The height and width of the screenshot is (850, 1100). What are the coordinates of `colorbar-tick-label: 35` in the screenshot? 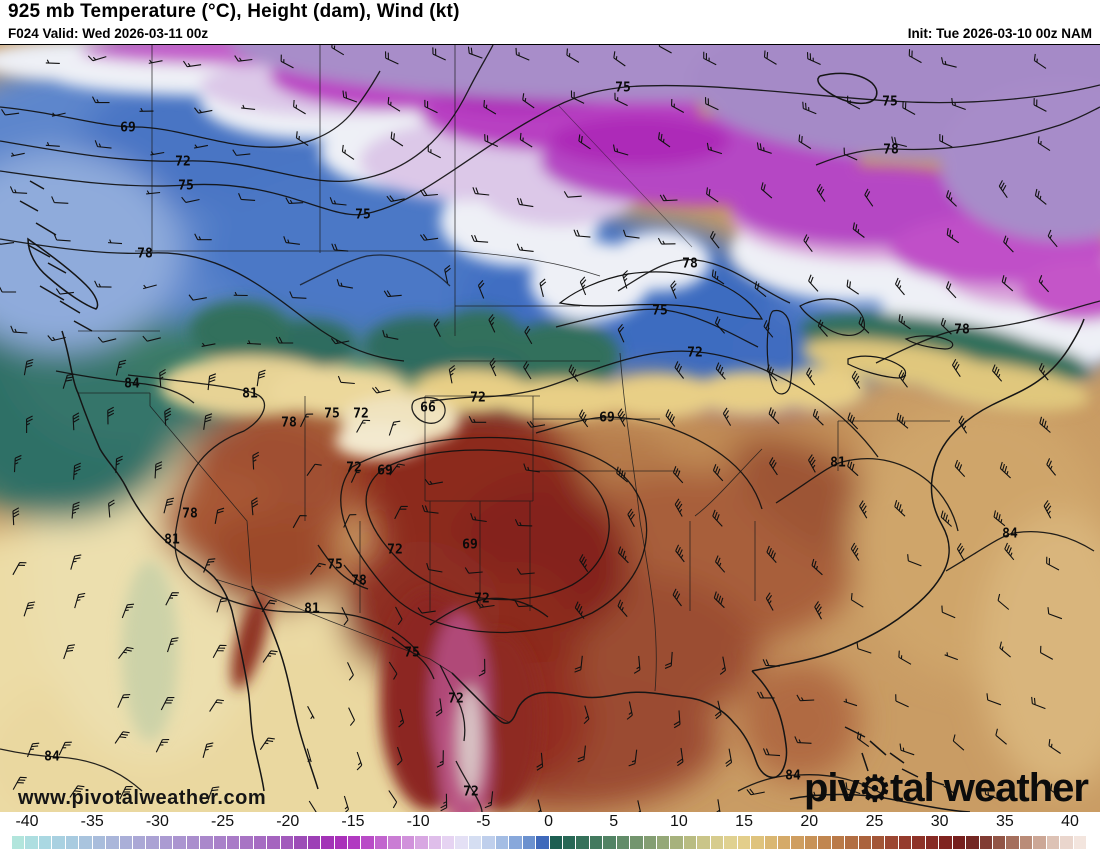 It's located at (1004, 821).